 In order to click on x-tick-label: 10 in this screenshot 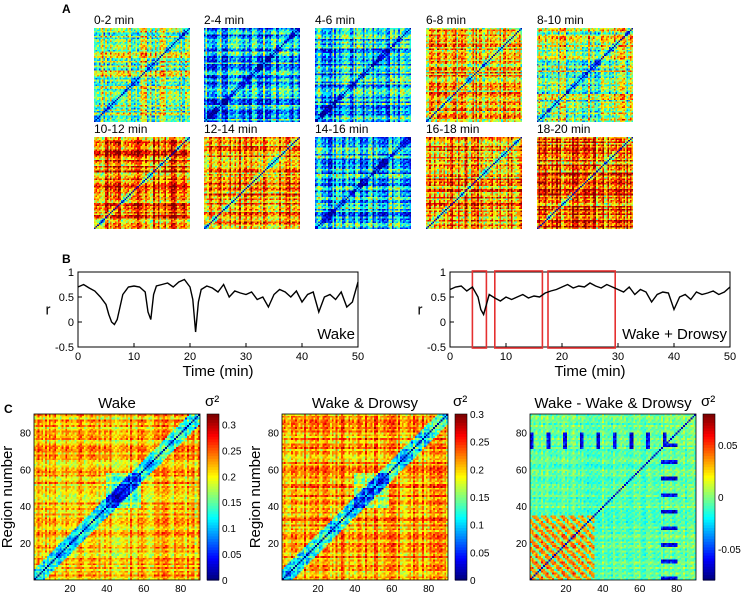, I will do `click(506, 357)`.